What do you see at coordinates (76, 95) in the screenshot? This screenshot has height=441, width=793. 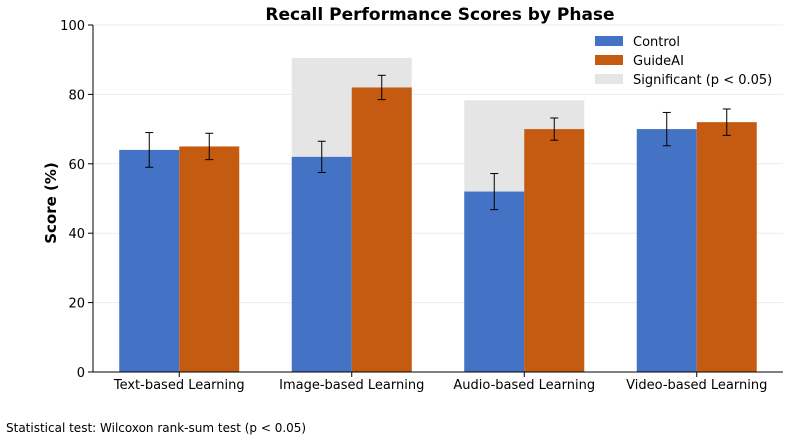 I see `y-tick-label: 80` at bounding box center [76, 95].